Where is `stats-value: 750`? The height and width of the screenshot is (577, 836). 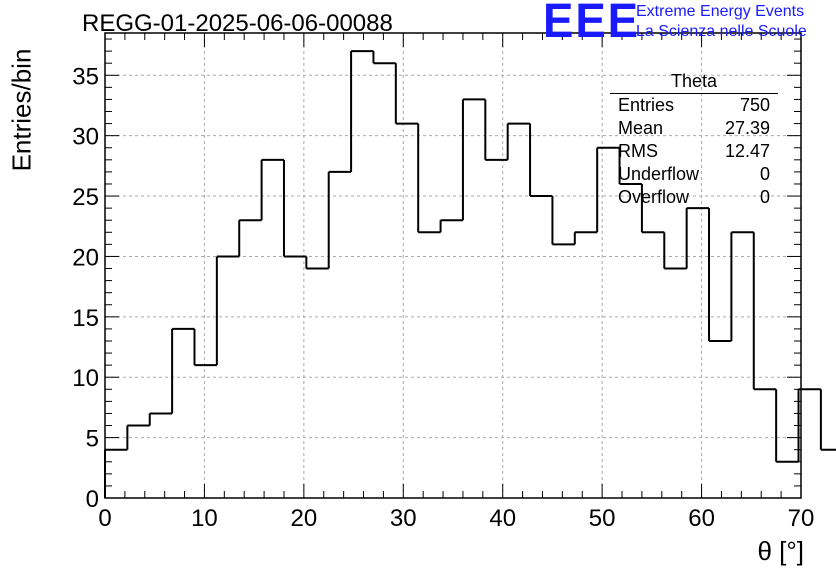
stats-value: 750 is located at coordinates (754, 105).